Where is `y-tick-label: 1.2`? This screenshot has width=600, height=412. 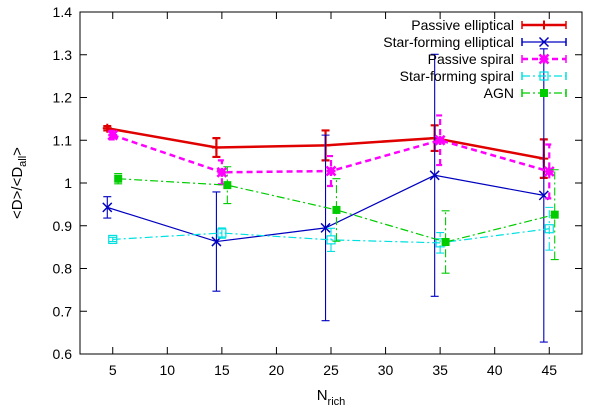 y-tick-label: 1.2 is located at coordinates (63, 98).